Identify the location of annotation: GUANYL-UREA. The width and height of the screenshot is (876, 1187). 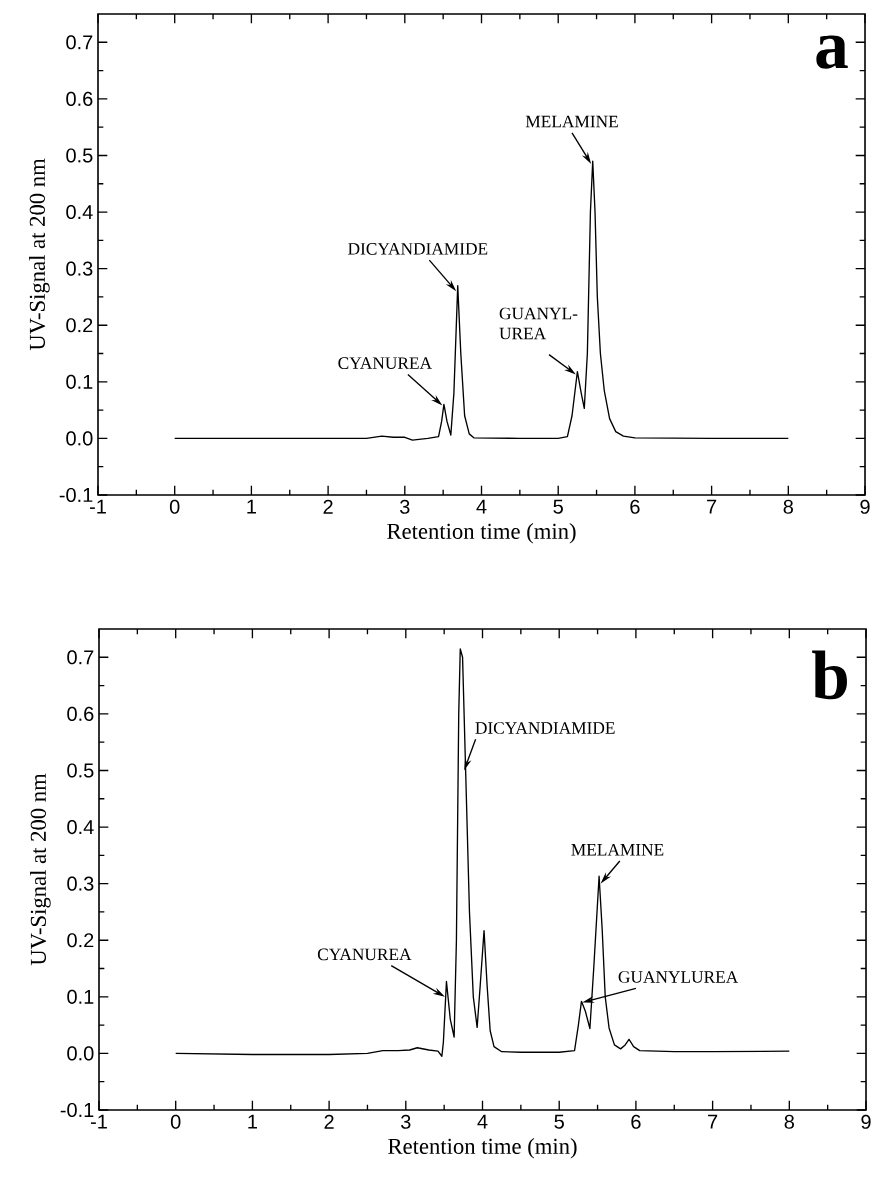
(538, 323).